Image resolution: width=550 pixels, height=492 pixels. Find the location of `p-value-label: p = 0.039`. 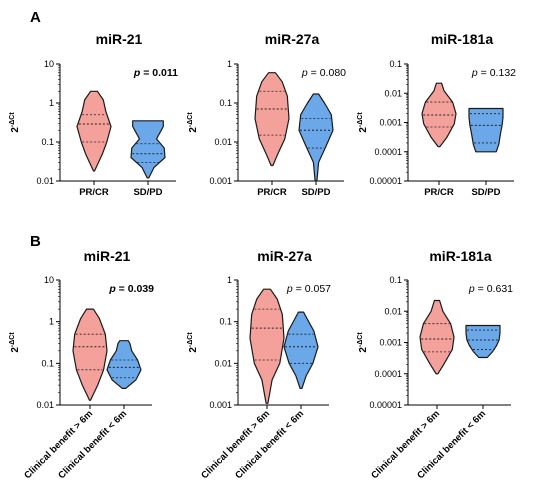

p-value-label: p = 0.039 is located at coordinates (131, 289).